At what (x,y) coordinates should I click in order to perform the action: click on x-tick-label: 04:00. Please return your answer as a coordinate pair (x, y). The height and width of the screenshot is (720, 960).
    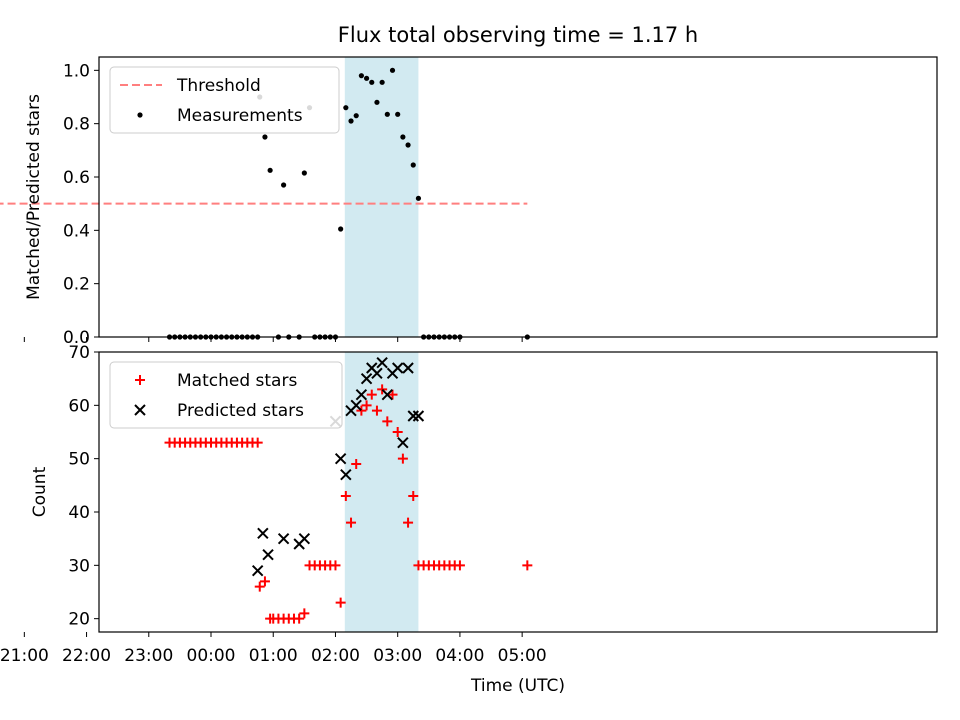
    Looking at the image, I should click on (459, 656).